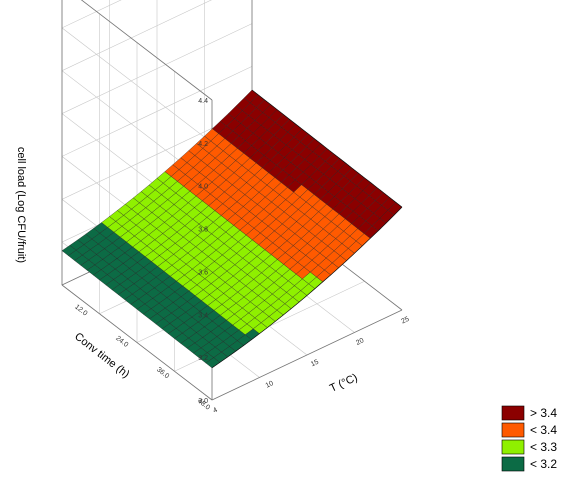 This screenshot has width=567, height=477. What do you see at coordinates (543, 464) in the screenshot?
I see `legend-label: < 3.2` at bounding box center [543, 464].